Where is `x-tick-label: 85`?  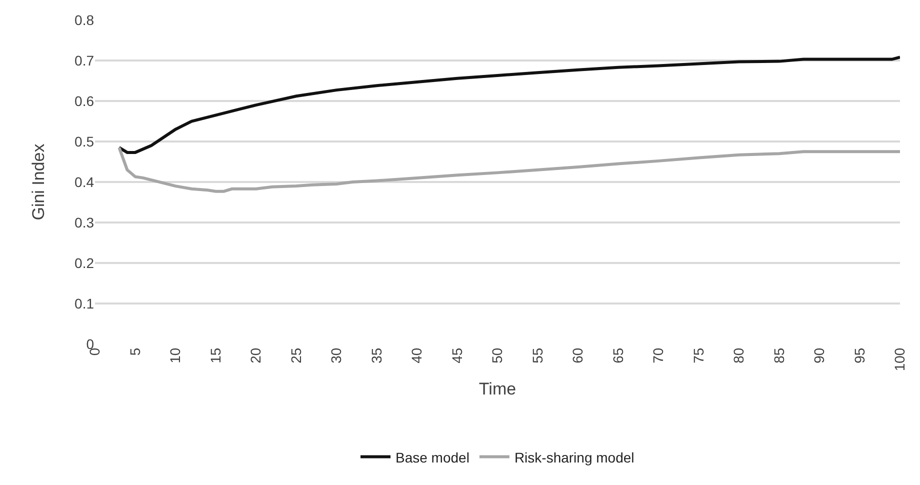
x-tick-label: 85 is located at coordinates (778, 356).